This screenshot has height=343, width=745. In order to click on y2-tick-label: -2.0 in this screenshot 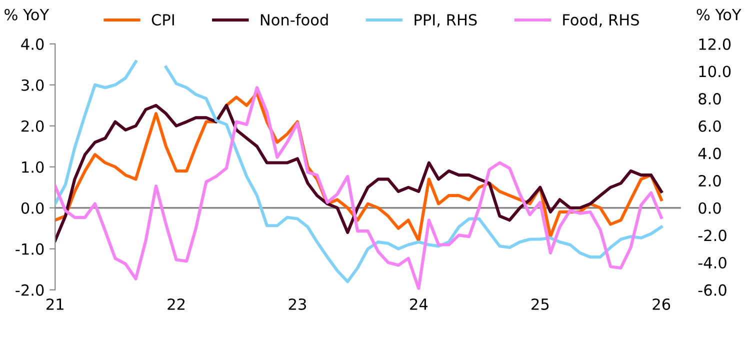, I will do `click(712, 236)`.